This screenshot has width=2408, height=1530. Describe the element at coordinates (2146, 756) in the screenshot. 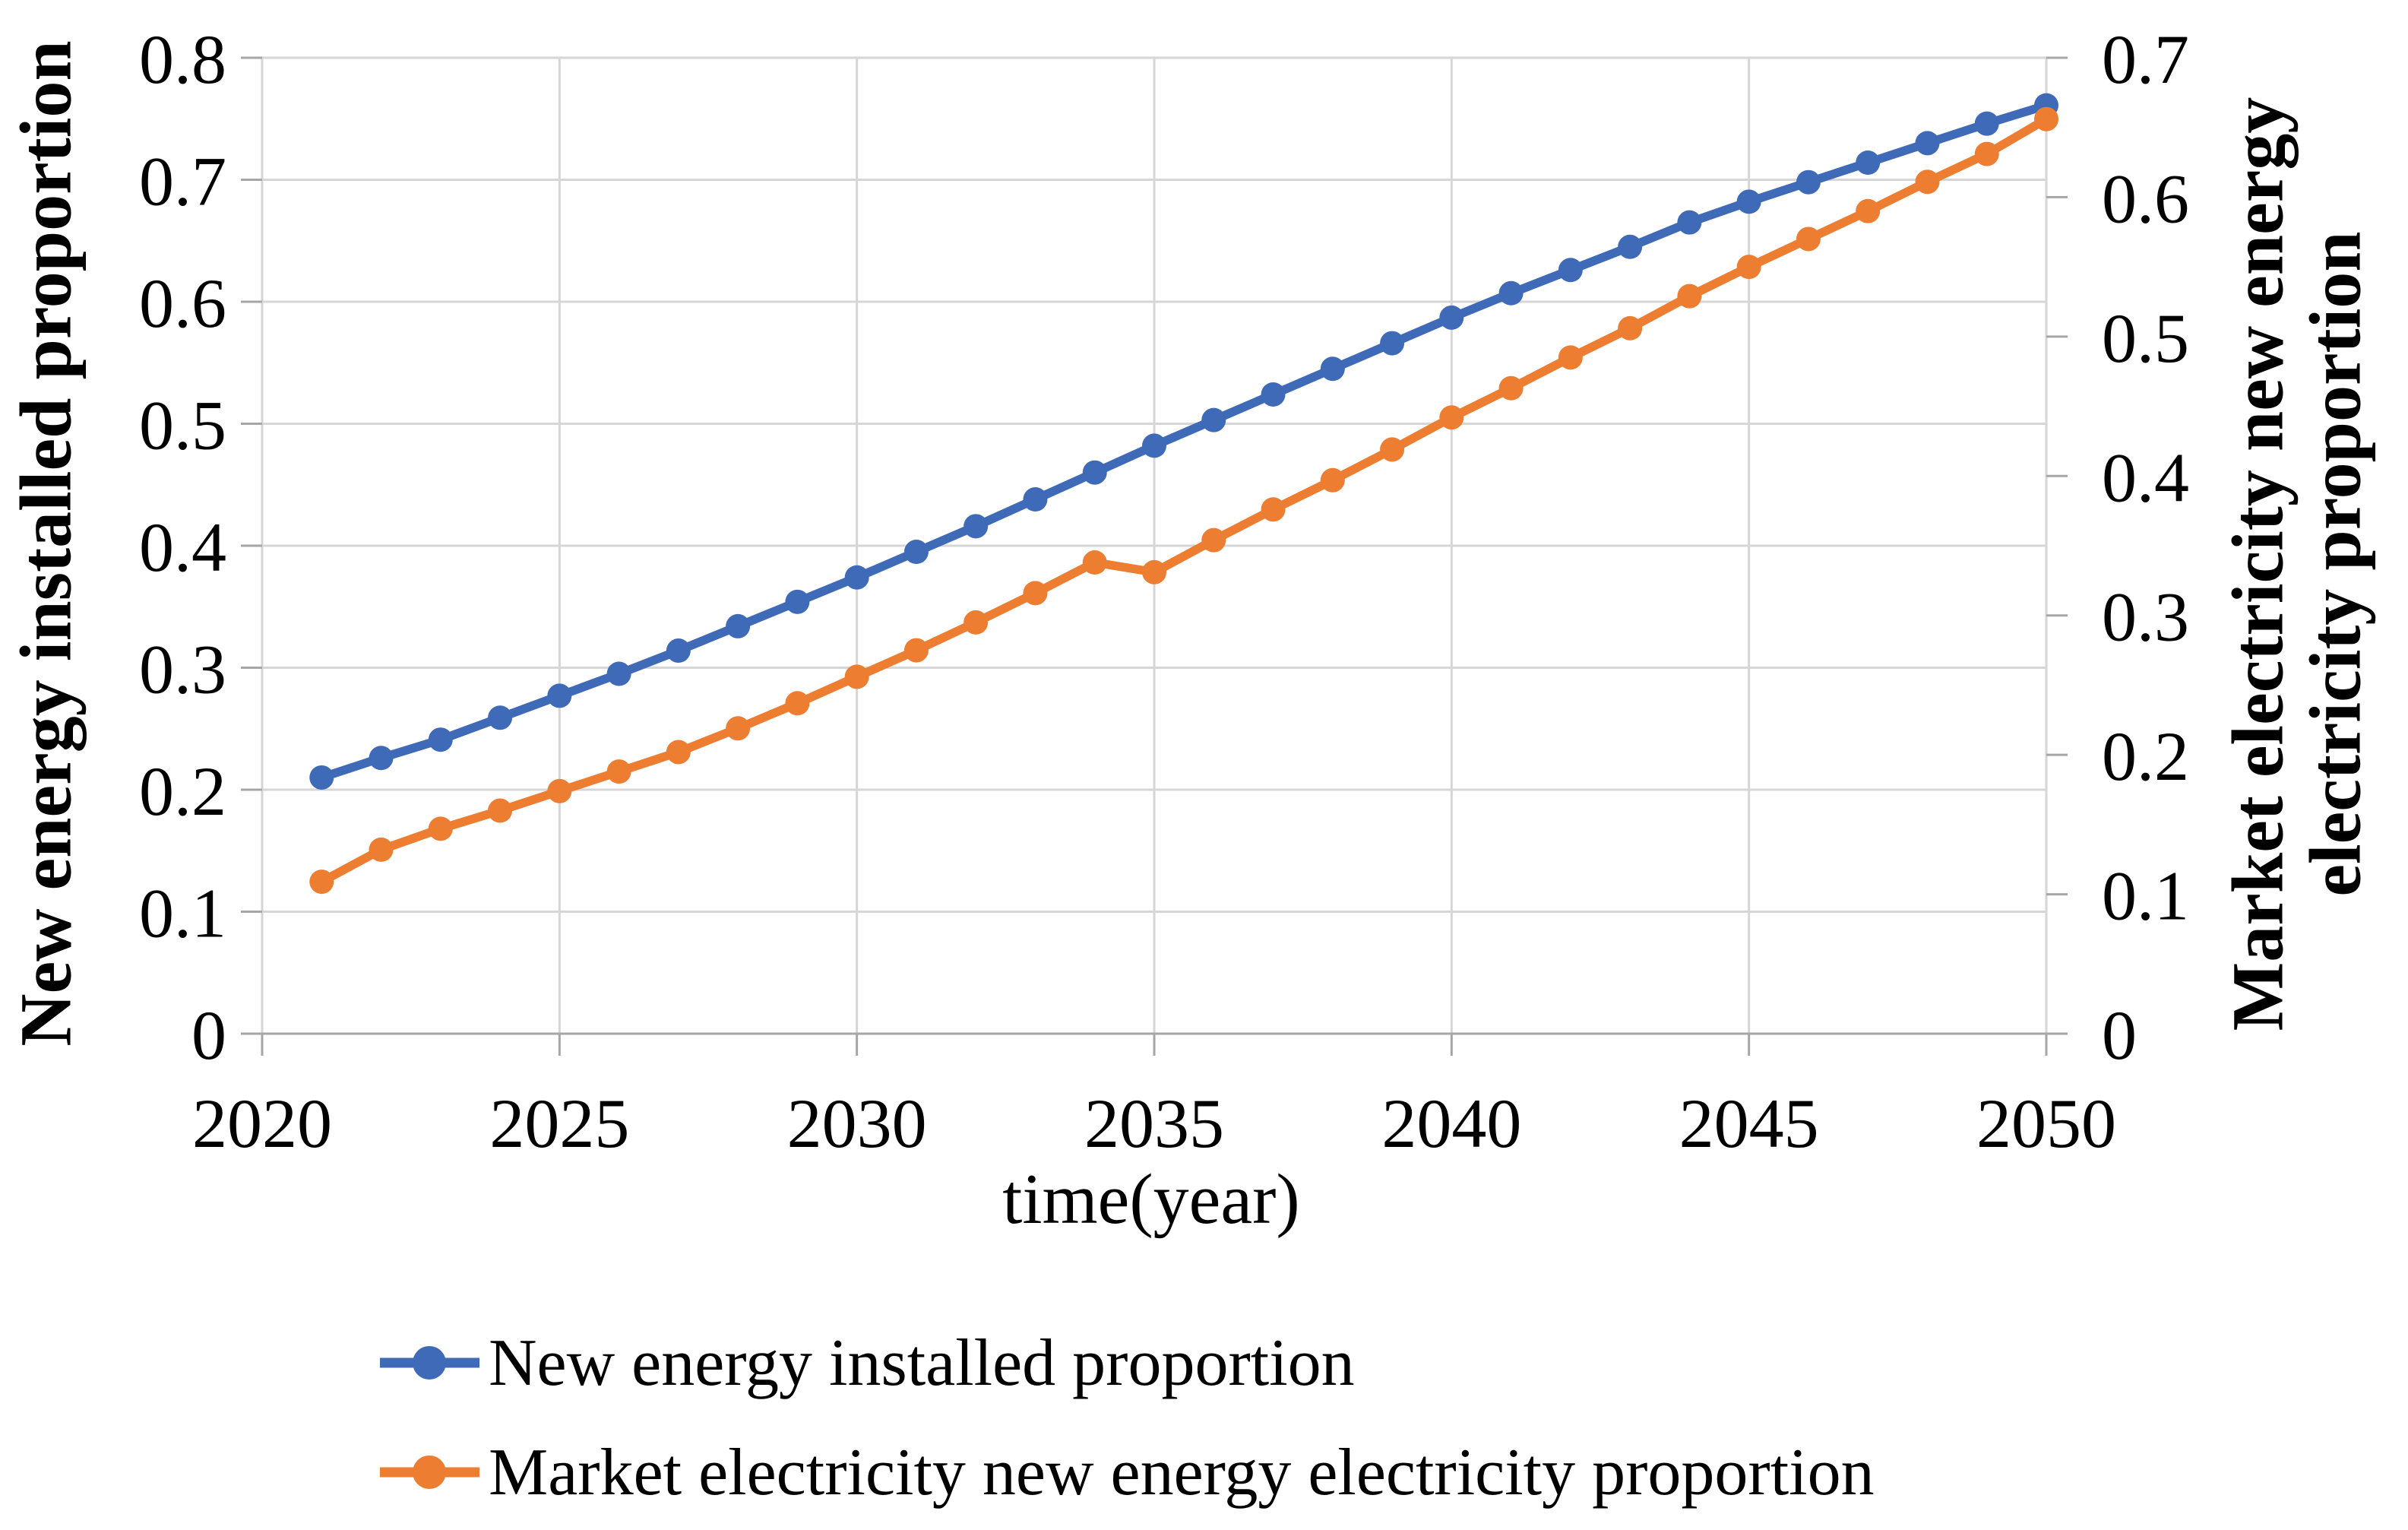

I see `right-axis-tick-label: 0.2` at that location.